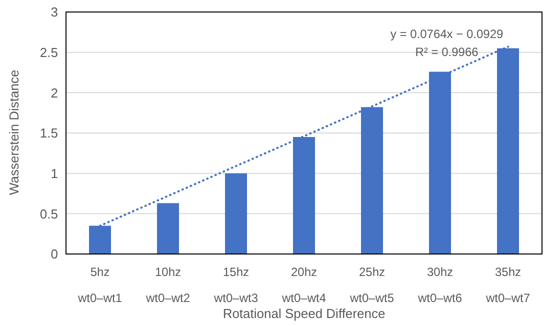 The height and width of the screenshot is (326, 550). I want to click on x-tick-label: 35hz wt0–wt7, so click(507, 285).